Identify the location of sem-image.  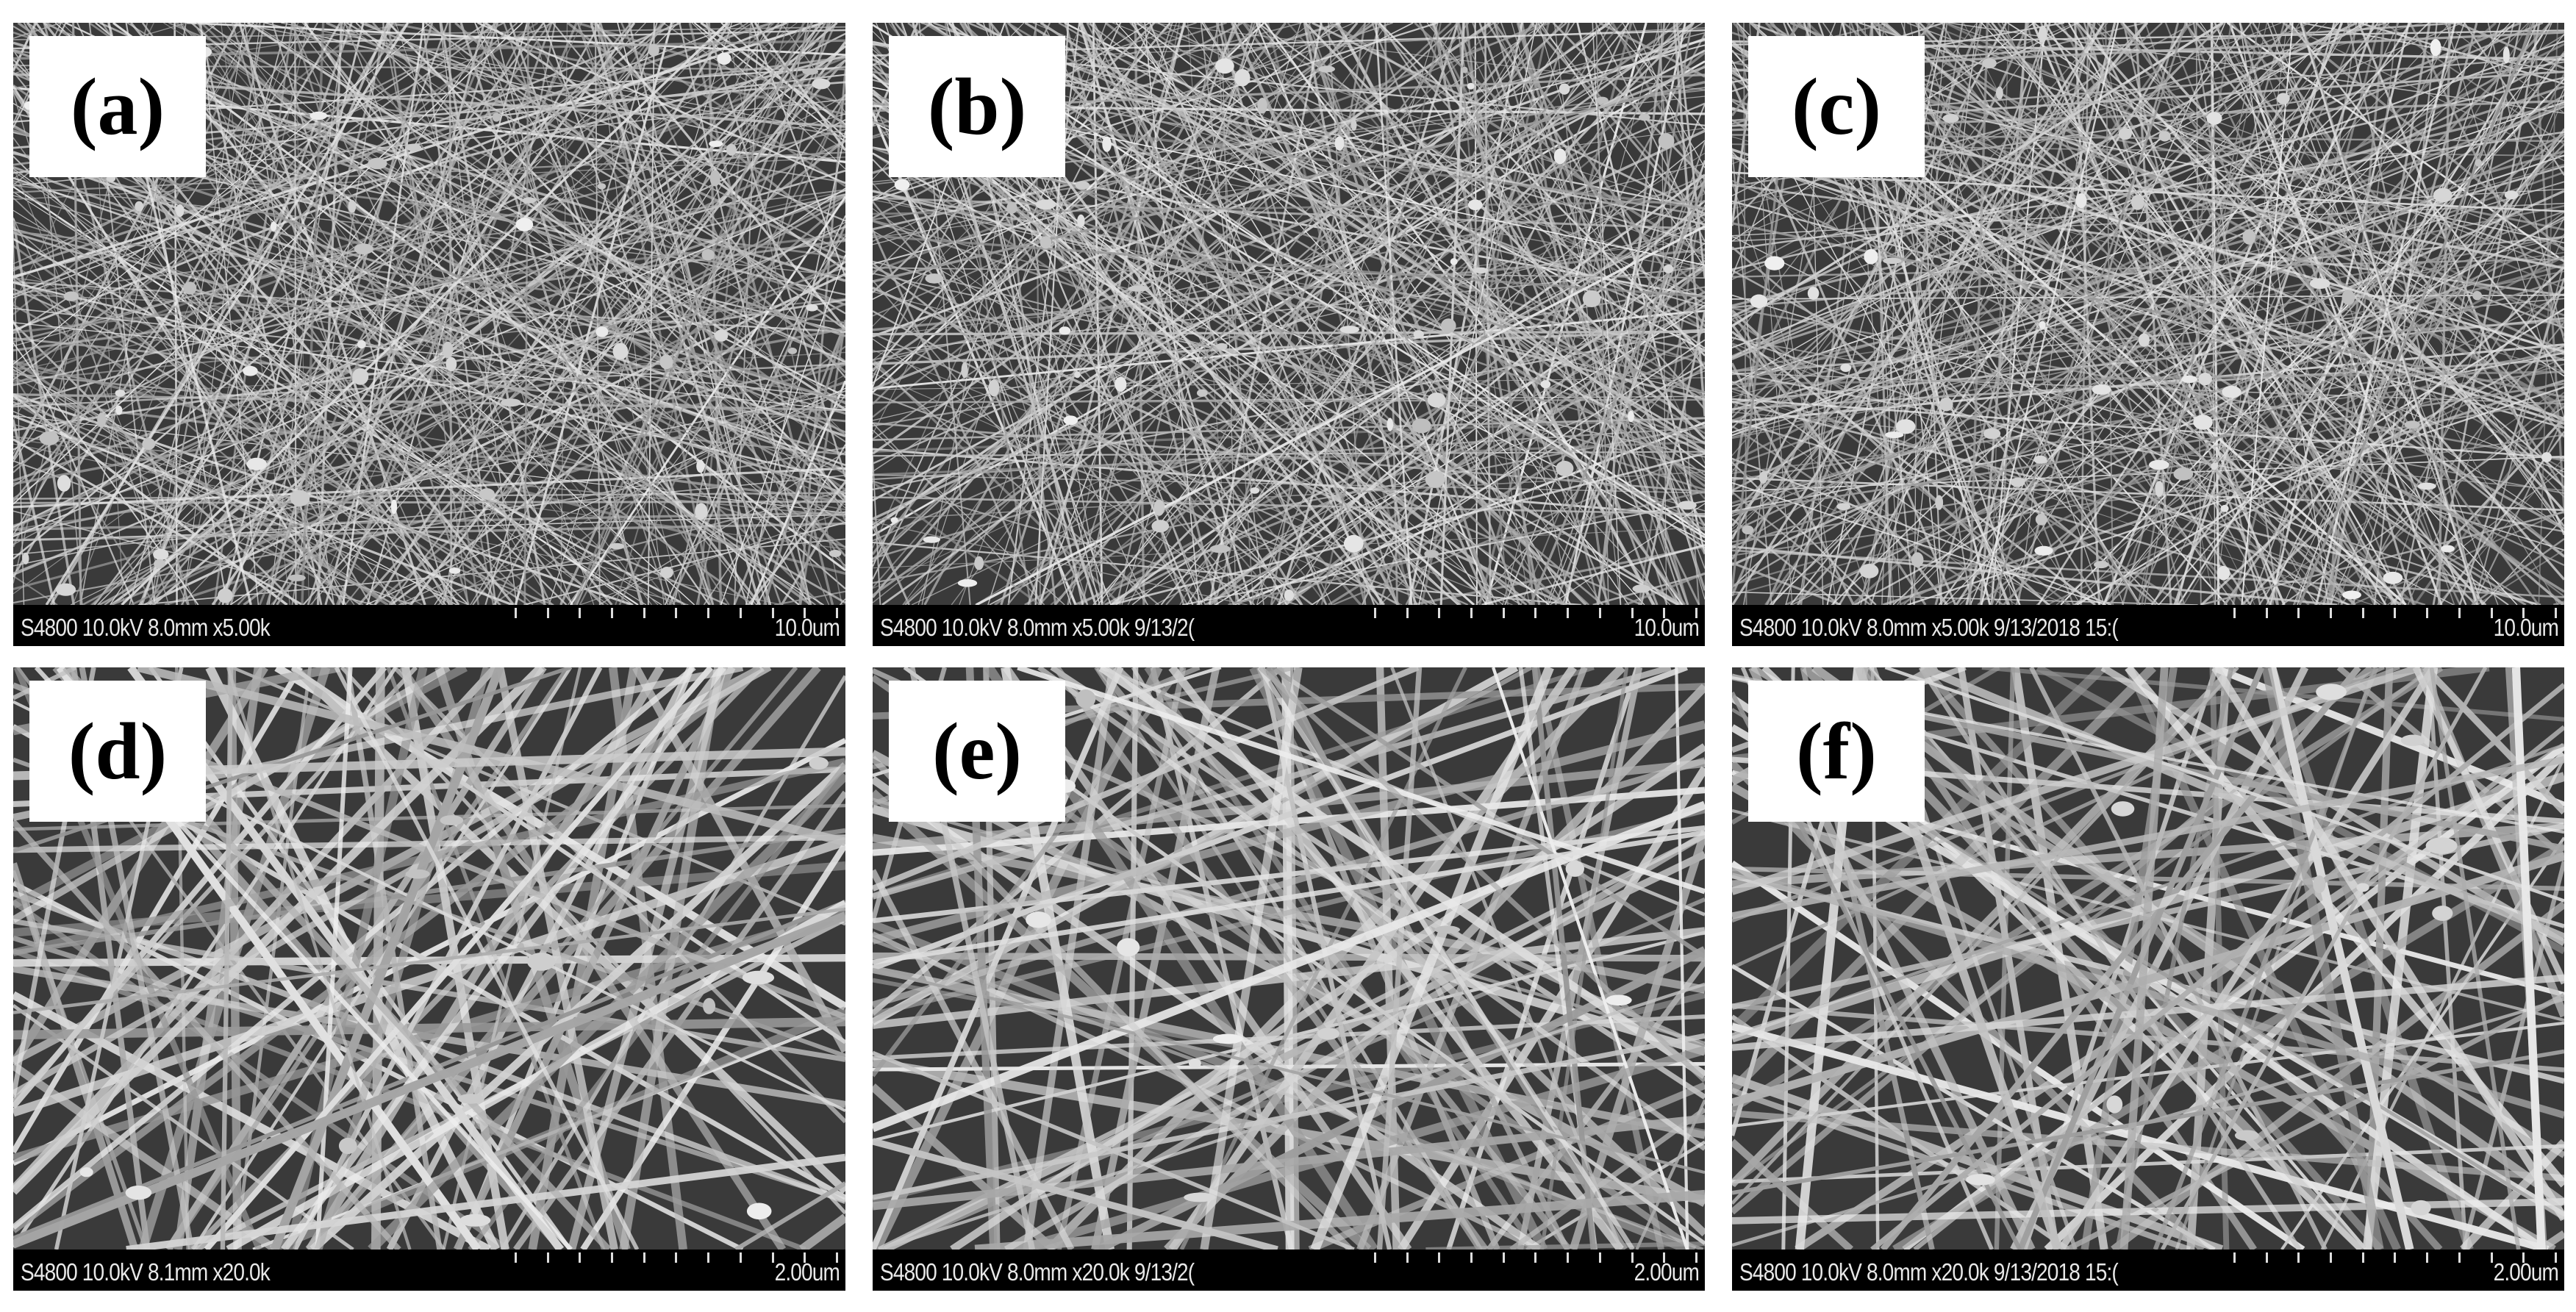
(2148, 314).